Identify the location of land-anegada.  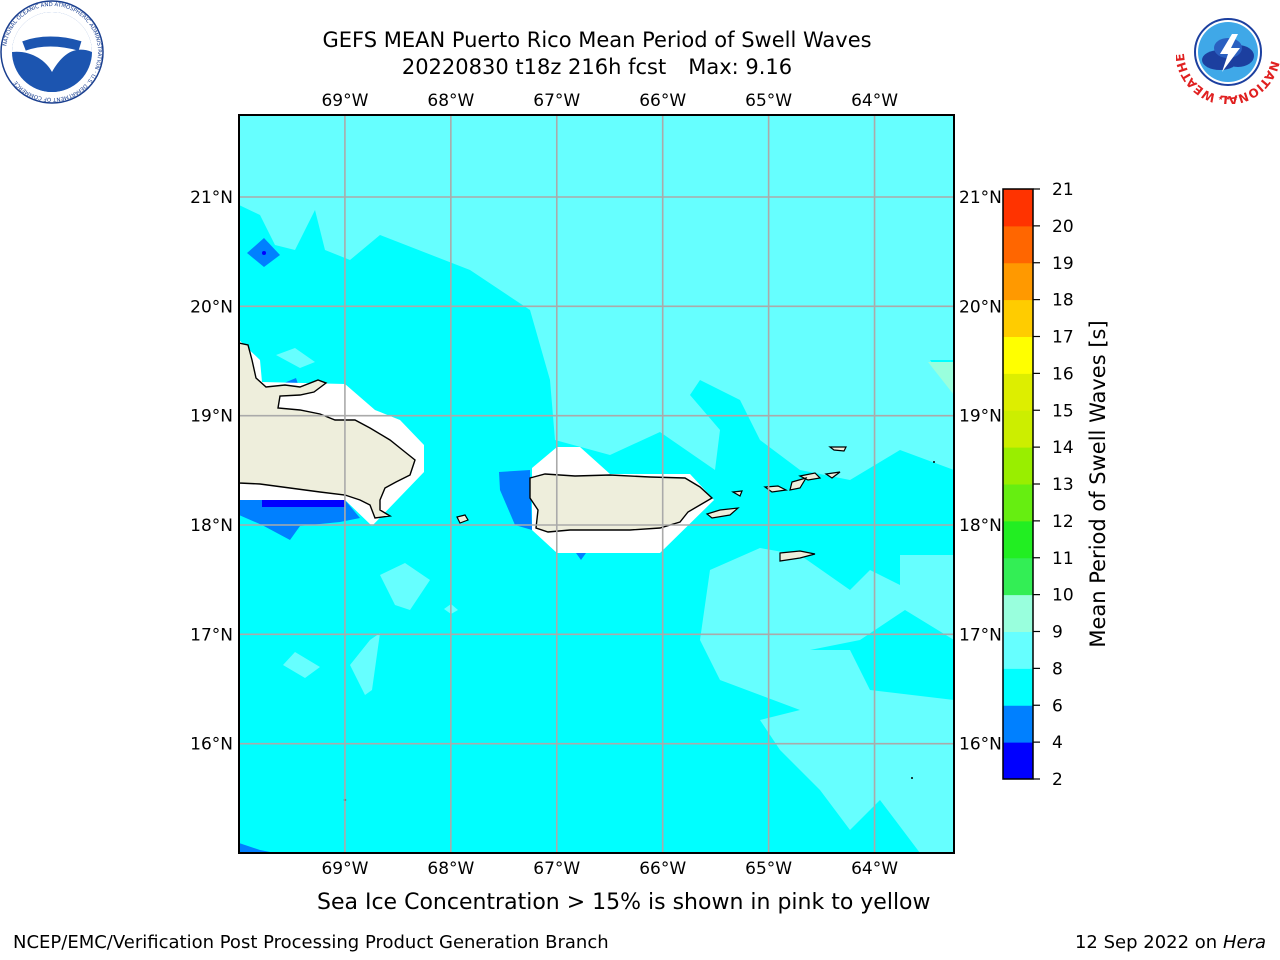
(837, 449).